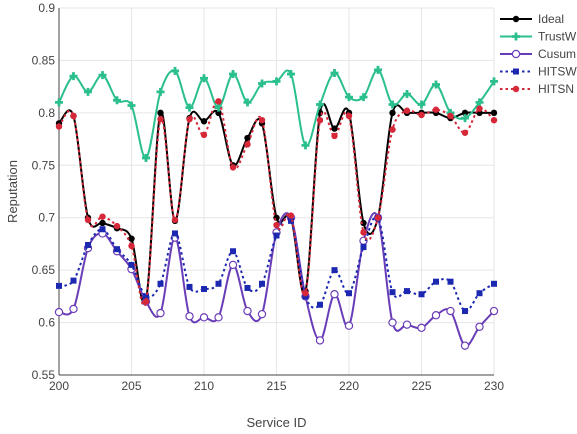 This screenshot has height=434, width=577. What do you see at coordinates (44, 165) in the screenshot?
I see `y-tick-label: 0.75` at bounding box center [44, 165].